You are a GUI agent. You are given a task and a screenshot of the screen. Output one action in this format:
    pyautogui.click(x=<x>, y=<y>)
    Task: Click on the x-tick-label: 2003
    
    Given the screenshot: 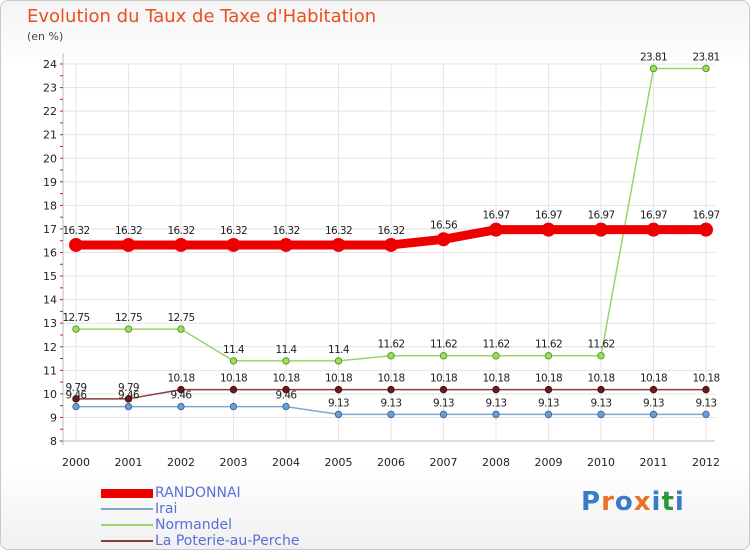 What is the action you would take?
    pyautogui.click(x=234, y=462)
    